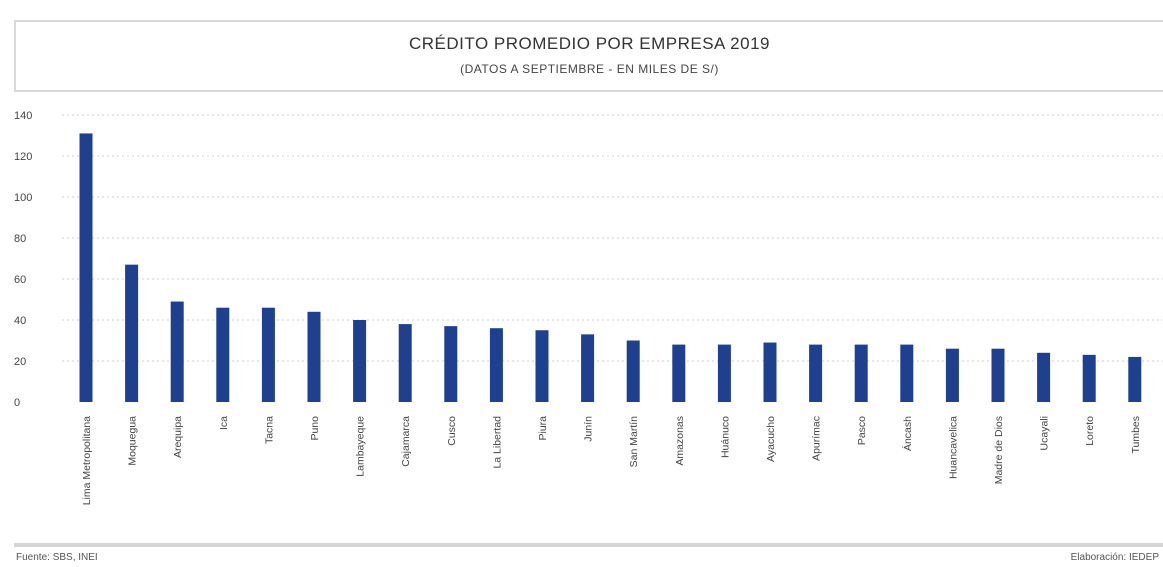  Describe the element at coordinates (20, 321) in the screenshot. I see `y-tick-label: 40` at that location.